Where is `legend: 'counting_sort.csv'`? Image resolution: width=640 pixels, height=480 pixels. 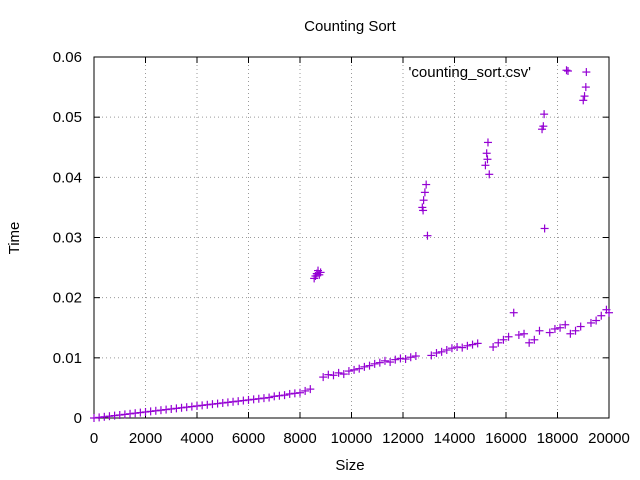
legend: 'counting_sort.csv' is located at coordinates (490, 72).